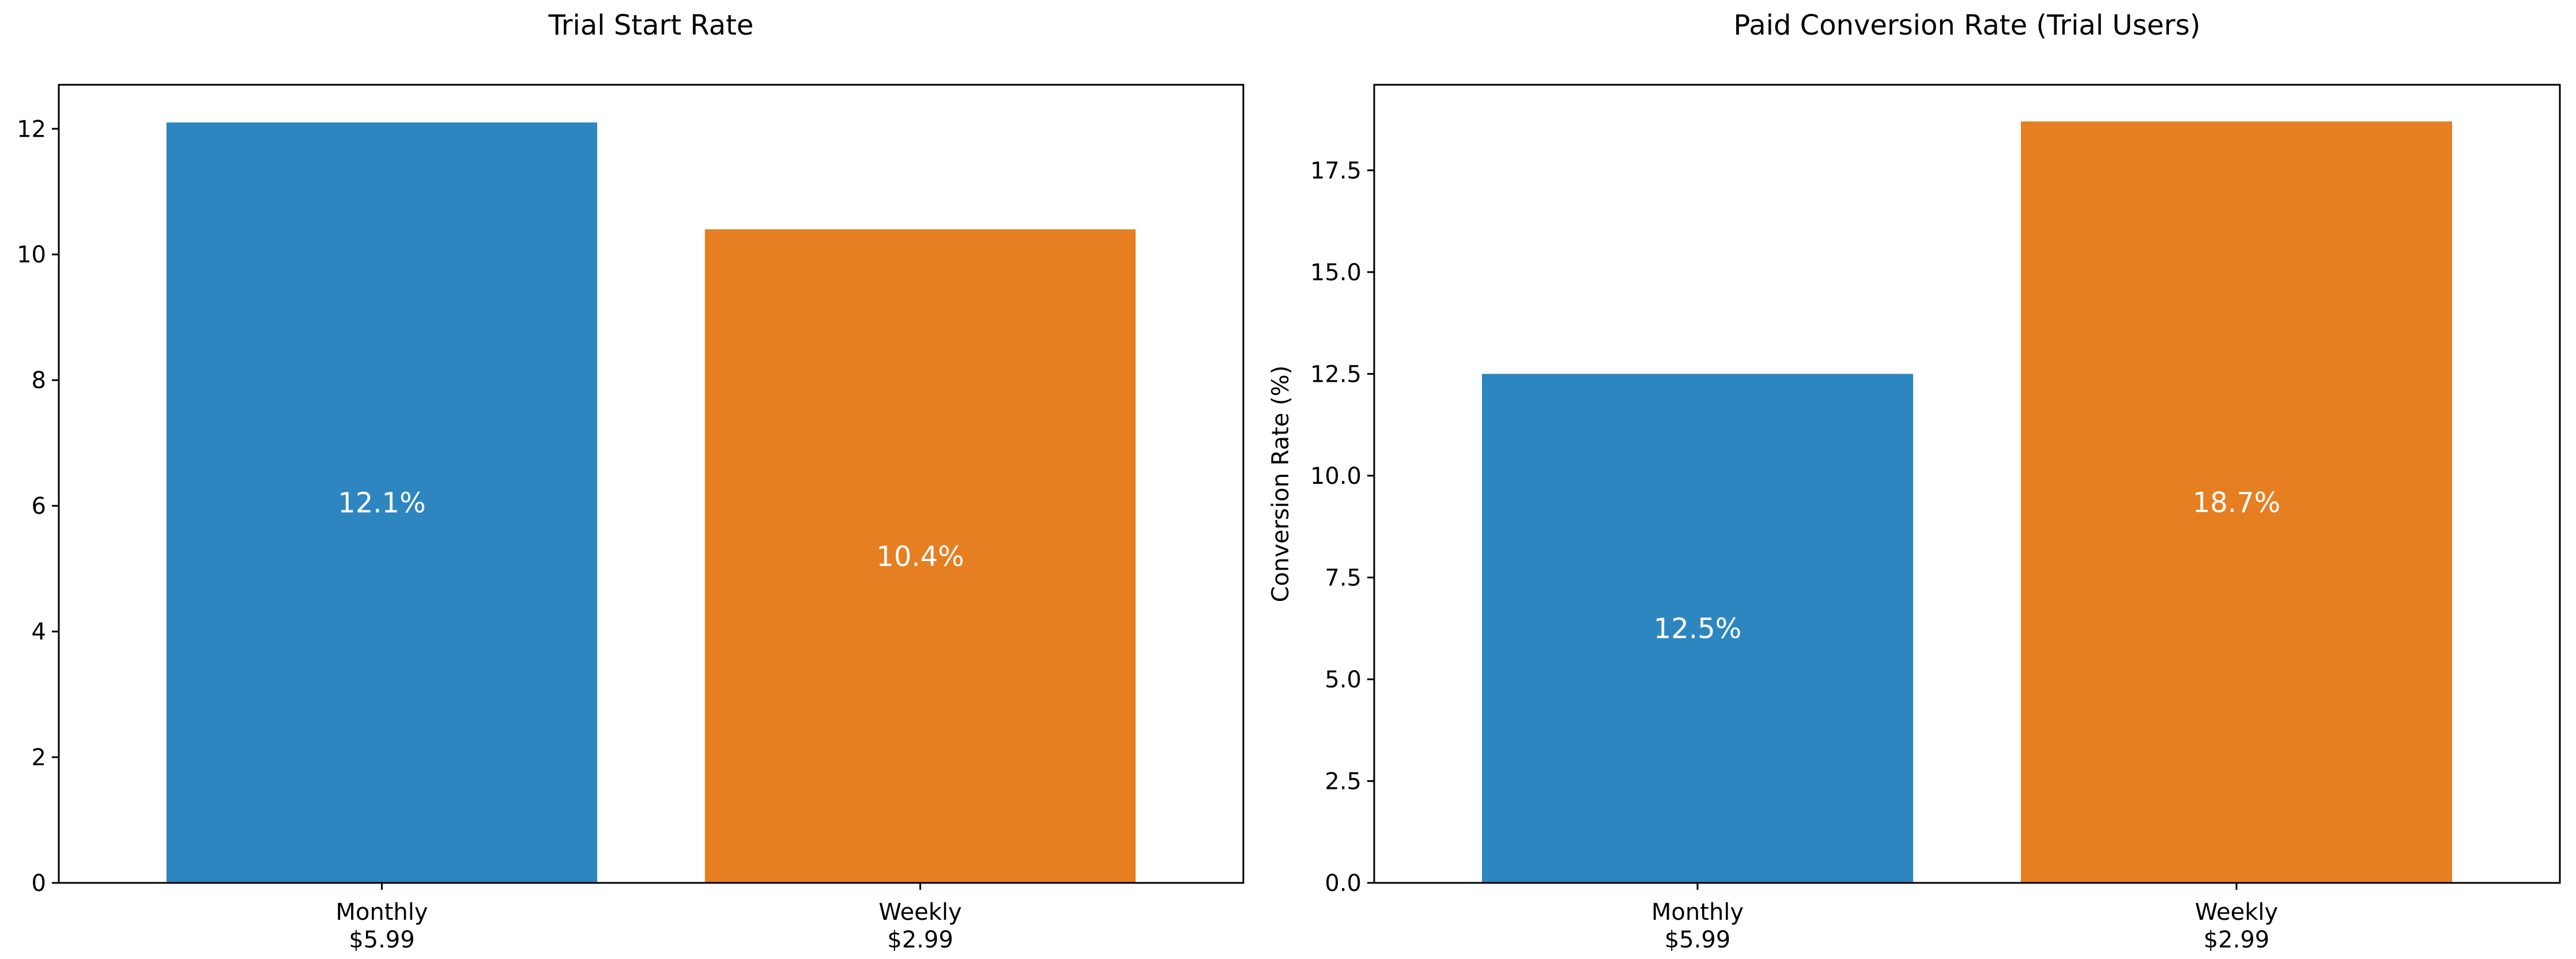 This screenshot has width=2576, height=959. I want to click on y-tick-label: 7.5, so click(1343, 578).